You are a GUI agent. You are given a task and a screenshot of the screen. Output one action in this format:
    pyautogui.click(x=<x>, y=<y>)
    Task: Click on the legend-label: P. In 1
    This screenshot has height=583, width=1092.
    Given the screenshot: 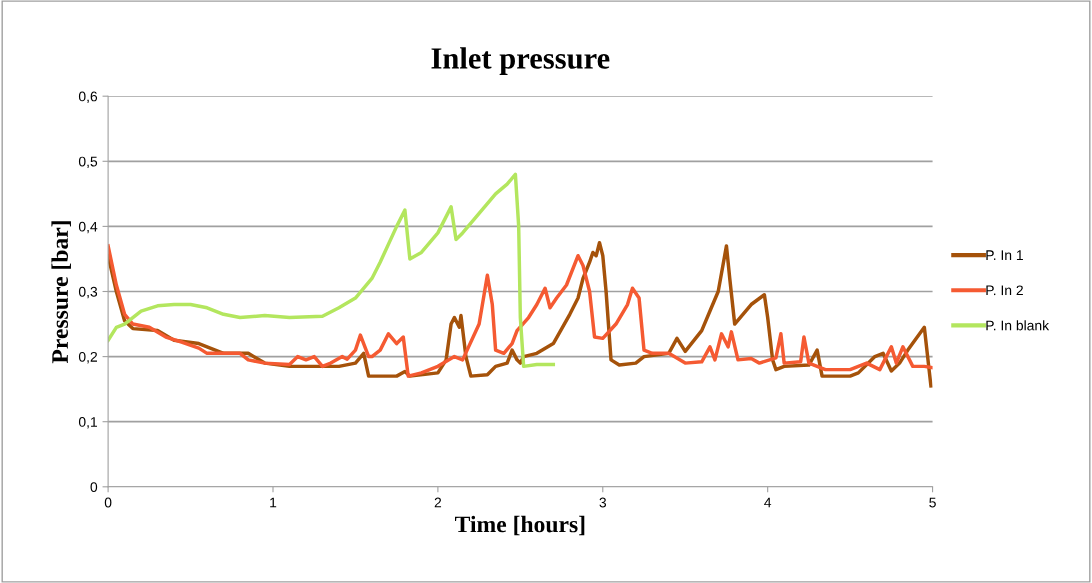 What is the action you would take?
    pyautogui.click(x=1004, y=255)
    